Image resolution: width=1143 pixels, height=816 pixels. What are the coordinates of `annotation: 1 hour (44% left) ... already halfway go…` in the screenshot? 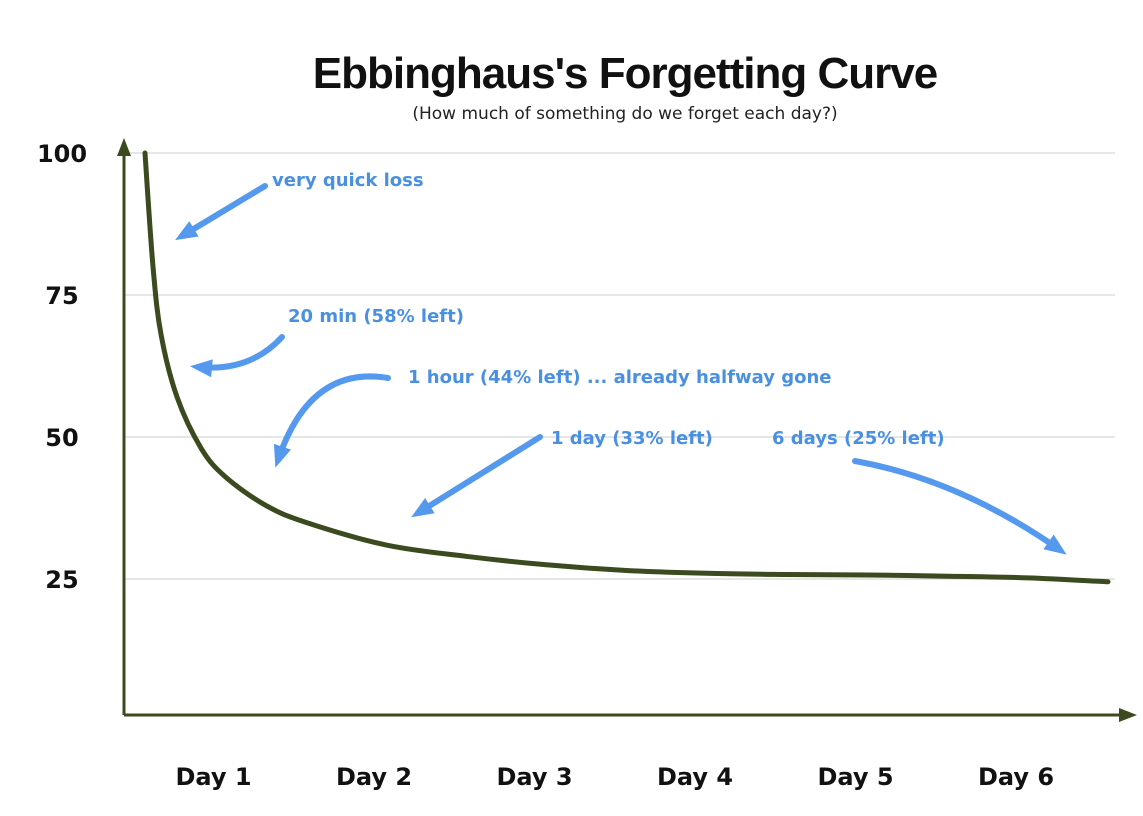 It's located at (552, 417).